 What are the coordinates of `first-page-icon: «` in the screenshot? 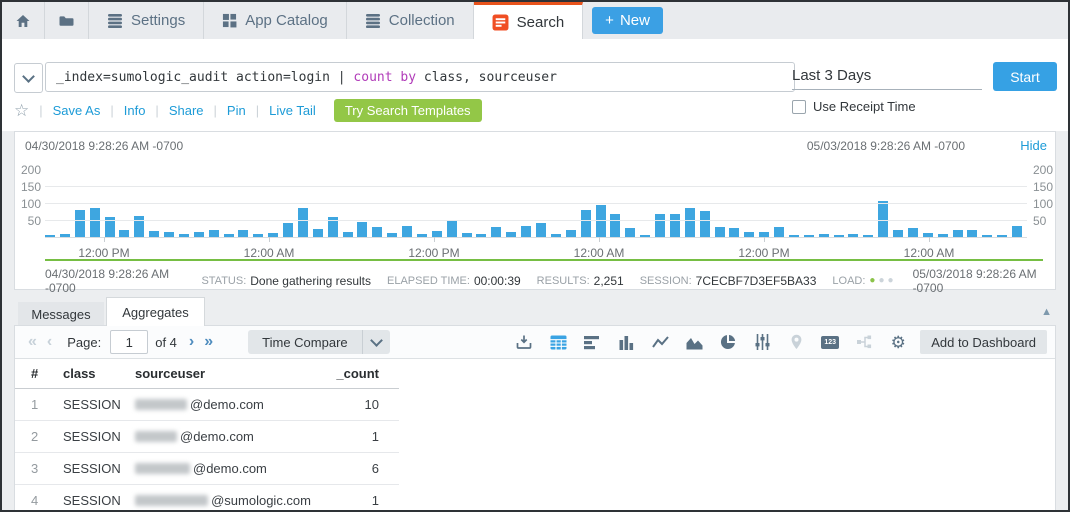 It's located at (32, 341).